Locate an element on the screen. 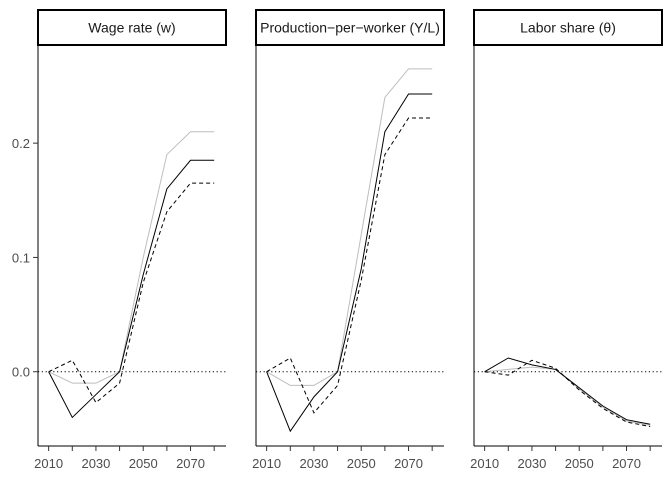 The image size is (672, 480). facet-title: Labor share (θ) is located at coordinates (568, 28).